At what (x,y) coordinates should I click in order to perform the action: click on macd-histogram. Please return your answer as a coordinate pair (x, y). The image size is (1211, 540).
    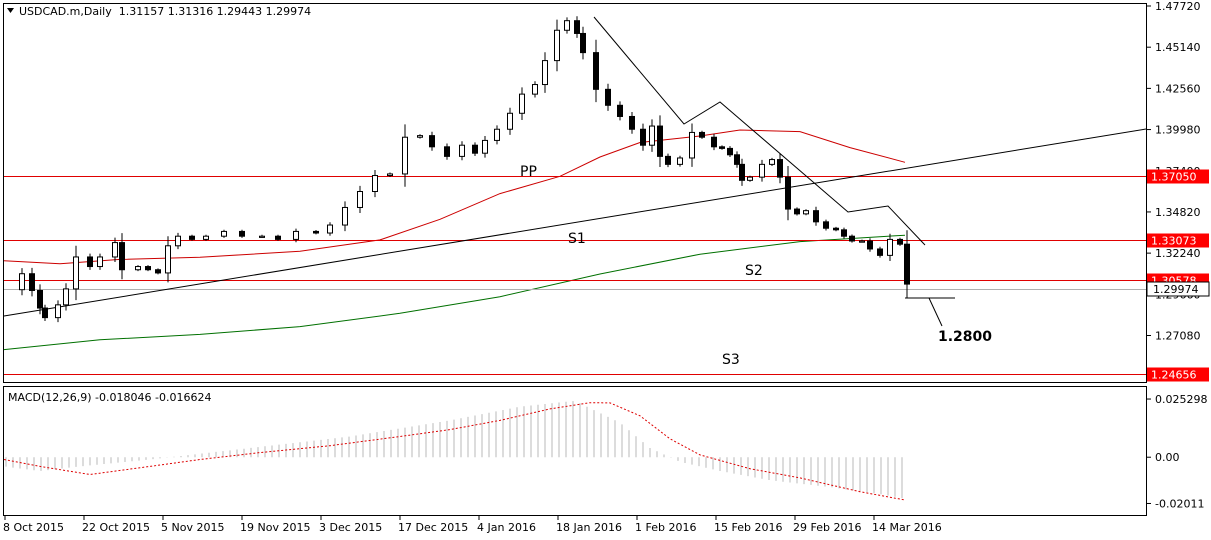
    Looking at the image, I should click on (454, 450).